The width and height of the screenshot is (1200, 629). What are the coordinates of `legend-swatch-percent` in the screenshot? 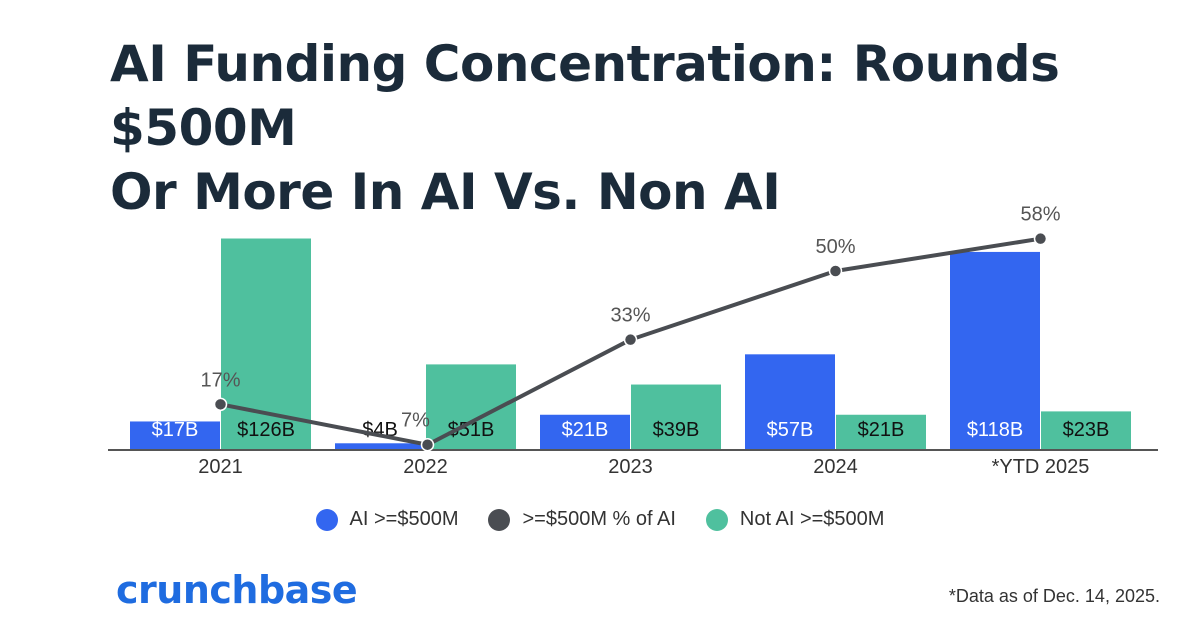 It's located at (499, 519).